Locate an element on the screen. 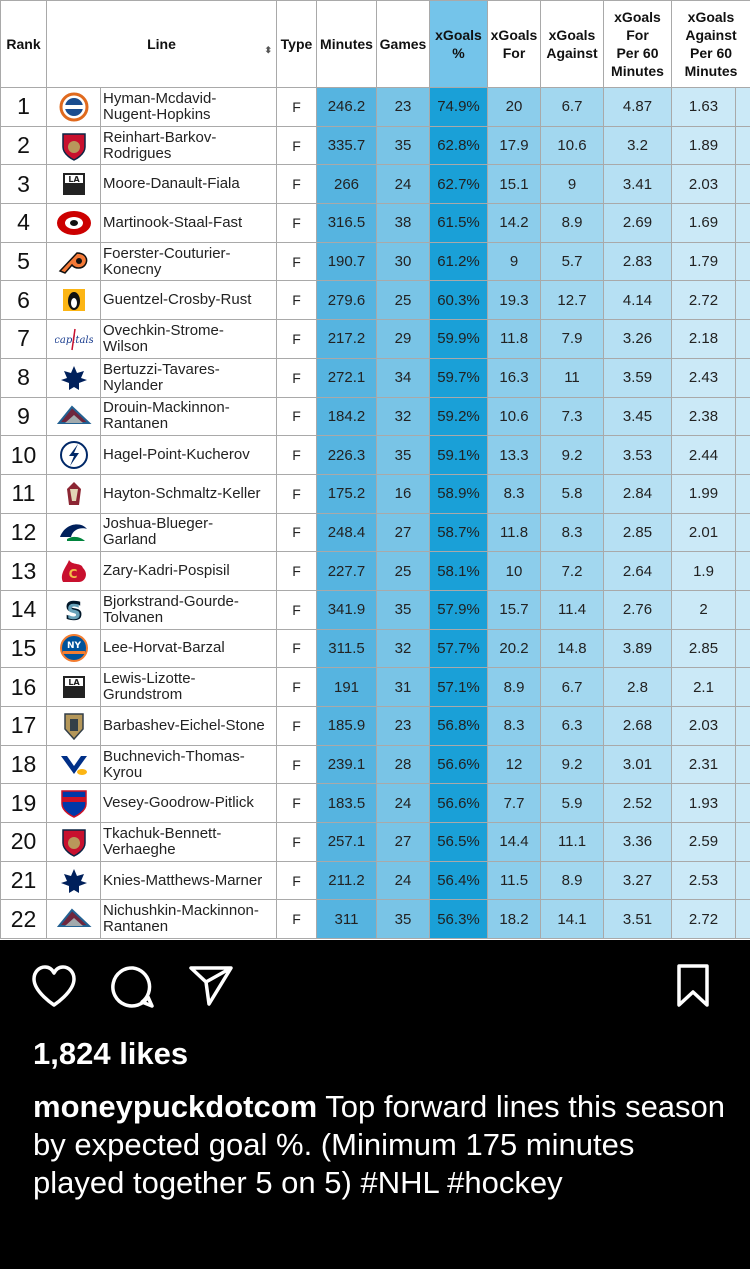 The width and height of the screenshot is (750, 1269). line-name-part: Vesey-Goodrow-Pitlick is located at coordinates (178, 803).